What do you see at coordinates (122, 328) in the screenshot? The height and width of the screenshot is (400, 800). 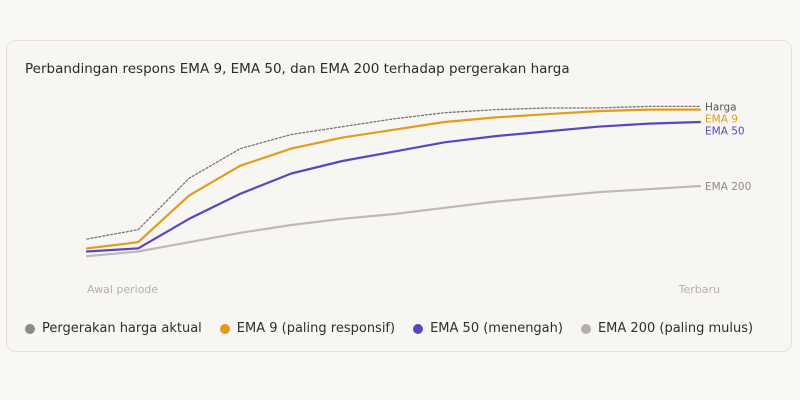 I see `legend-label-price: Pergerakan harga aktual` at bounding box center [122, 328].